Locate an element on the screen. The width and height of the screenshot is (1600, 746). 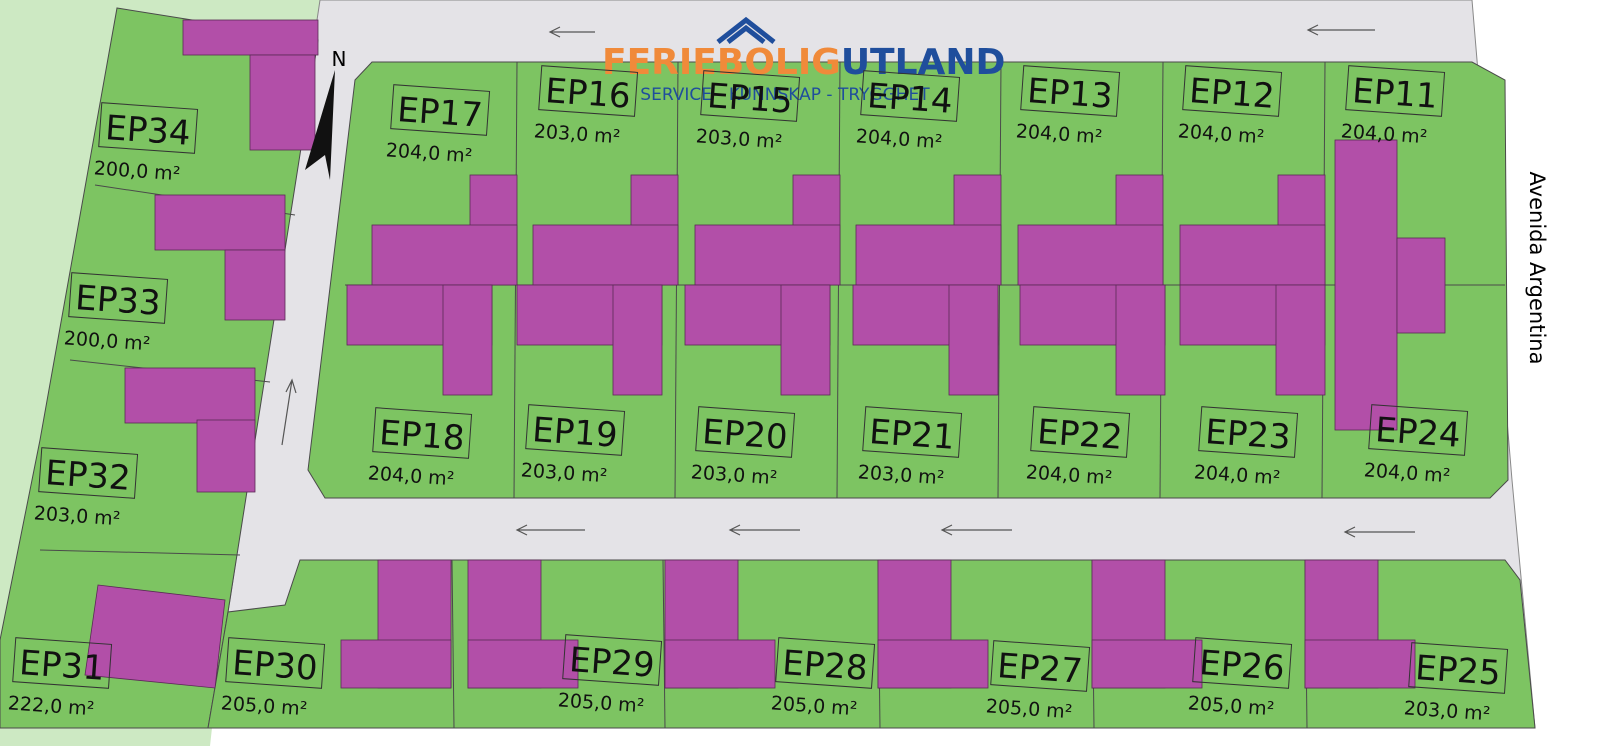
plot-id: EP25 is located at coordinates (1458, 671).